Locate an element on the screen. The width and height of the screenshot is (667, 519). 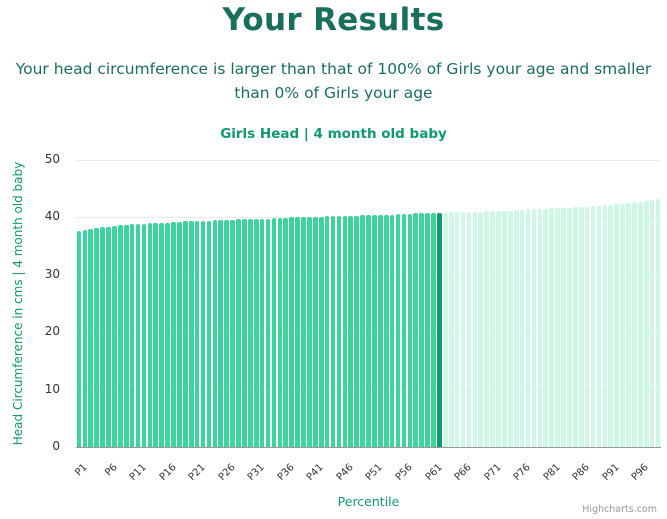
bar-p28 is located at coordinates (238, 333).